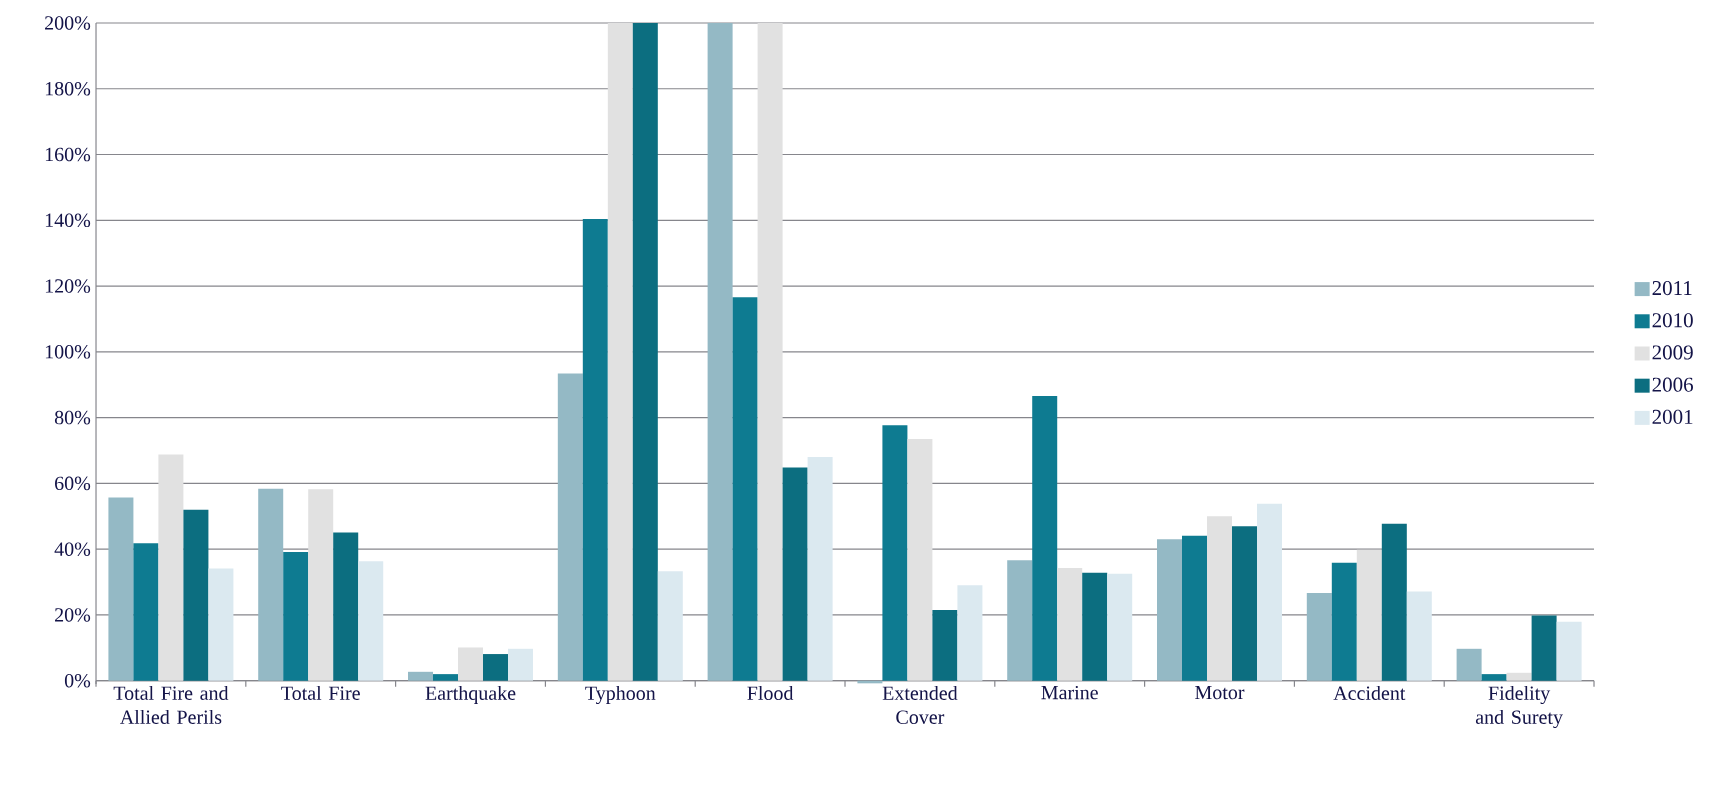  Describe the element at coordinates (1519, 707) in the screenshot. I see `x-tick-label: Fidelity and Surety` at that location.